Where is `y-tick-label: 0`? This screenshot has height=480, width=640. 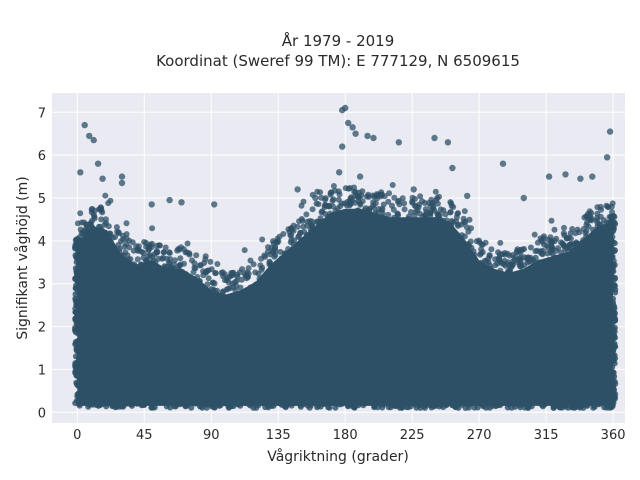
y-tick-label: 0 is located at coordinates (42, 413).